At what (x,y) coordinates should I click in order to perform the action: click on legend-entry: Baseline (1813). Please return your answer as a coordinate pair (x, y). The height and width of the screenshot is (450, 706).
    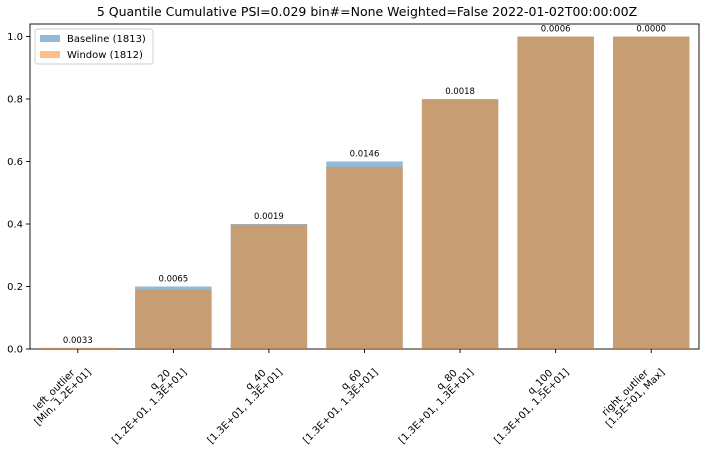
    Looking at the image, I should click on (106, 39).